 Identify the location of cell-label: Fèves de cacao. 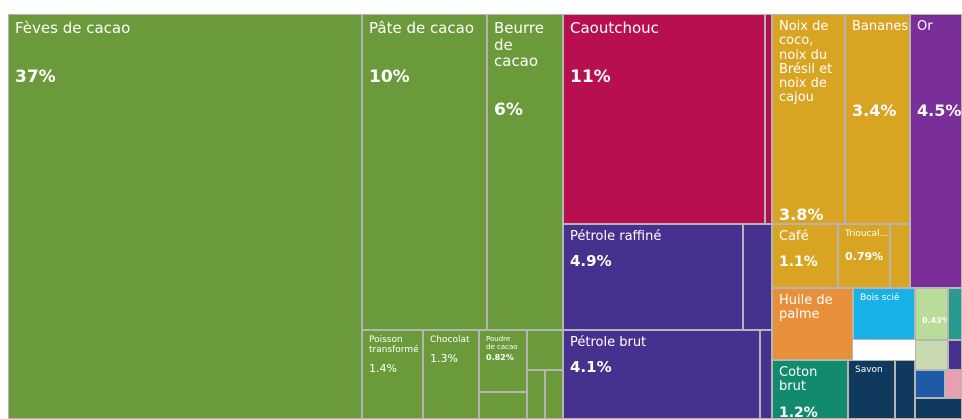
(73, 28).